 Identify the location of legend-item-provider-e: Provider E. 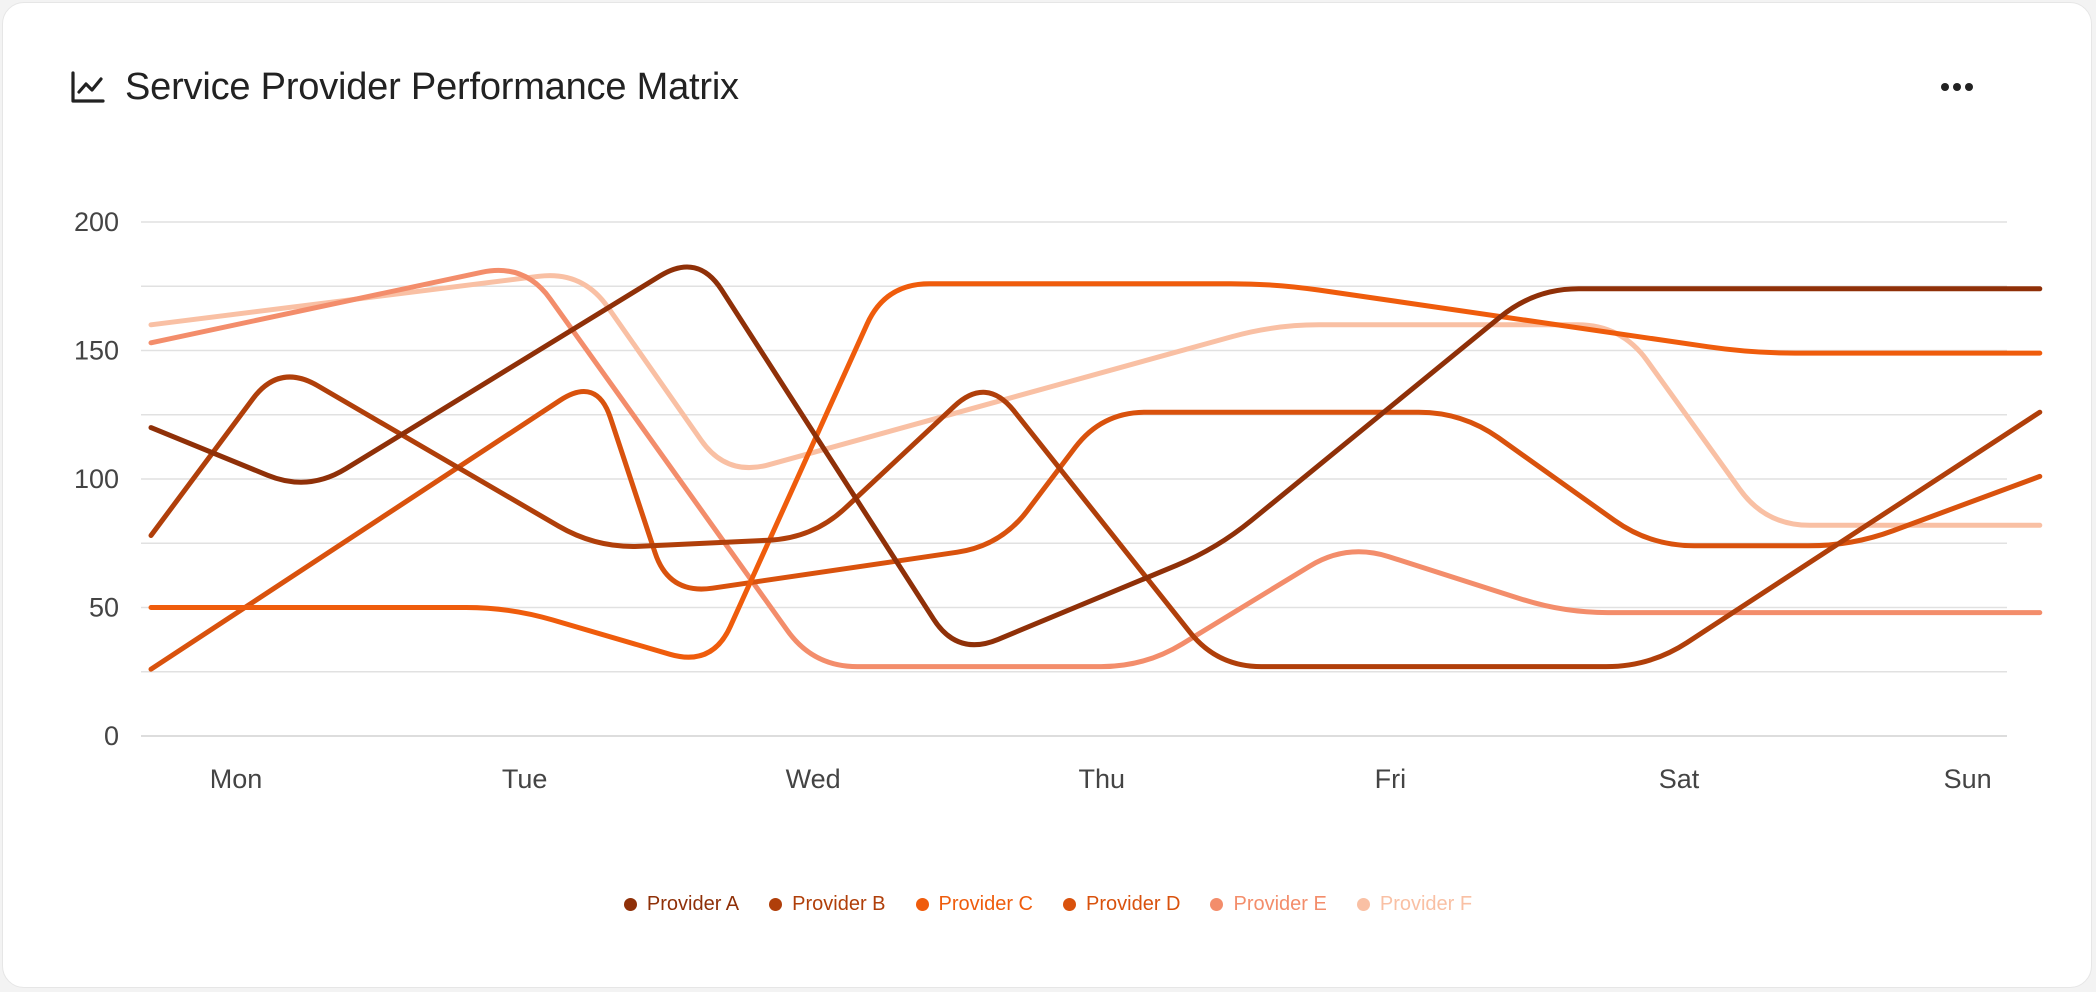
(1268, 904).